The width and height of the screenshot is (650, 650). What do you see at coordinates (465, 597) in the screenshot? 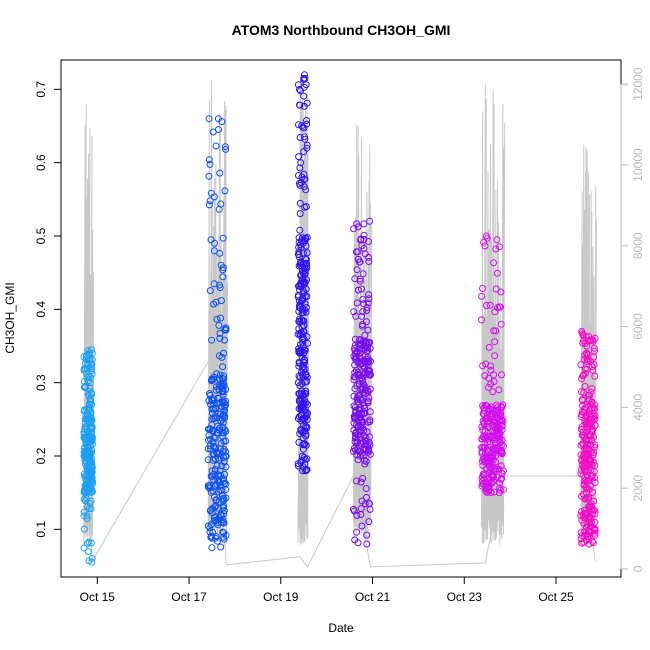
I see `x-tick-label: Oct 23` at bounding box center [465, 597].